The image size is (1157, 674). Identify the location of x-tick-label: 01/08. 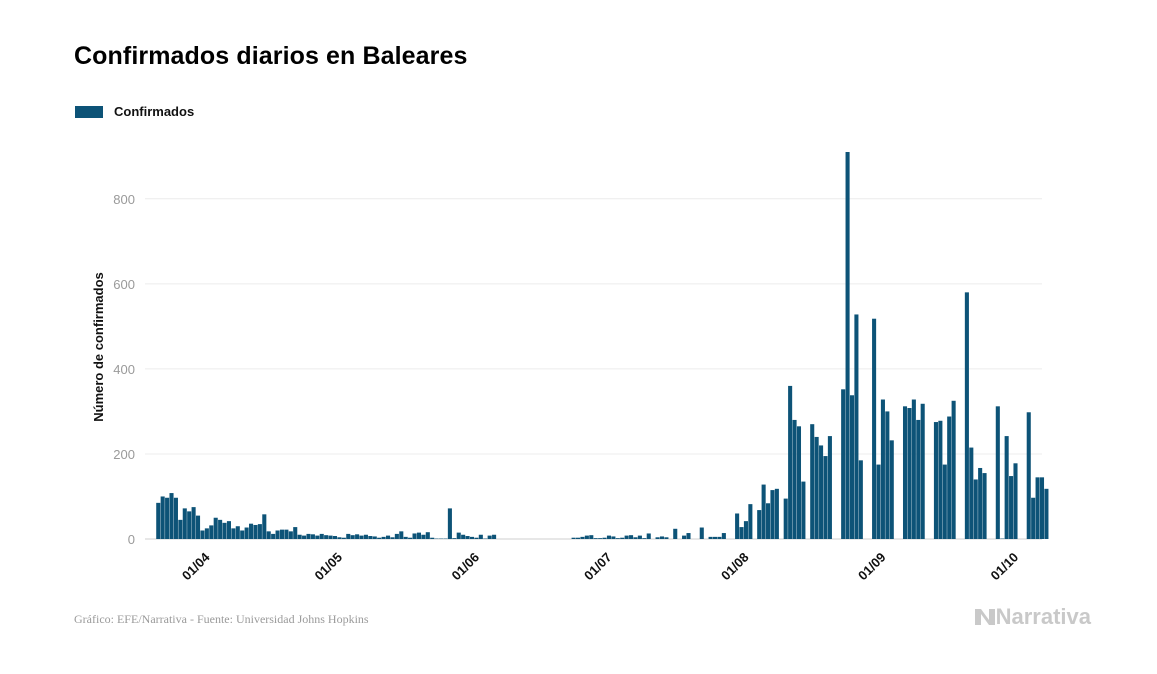
(735, 567).